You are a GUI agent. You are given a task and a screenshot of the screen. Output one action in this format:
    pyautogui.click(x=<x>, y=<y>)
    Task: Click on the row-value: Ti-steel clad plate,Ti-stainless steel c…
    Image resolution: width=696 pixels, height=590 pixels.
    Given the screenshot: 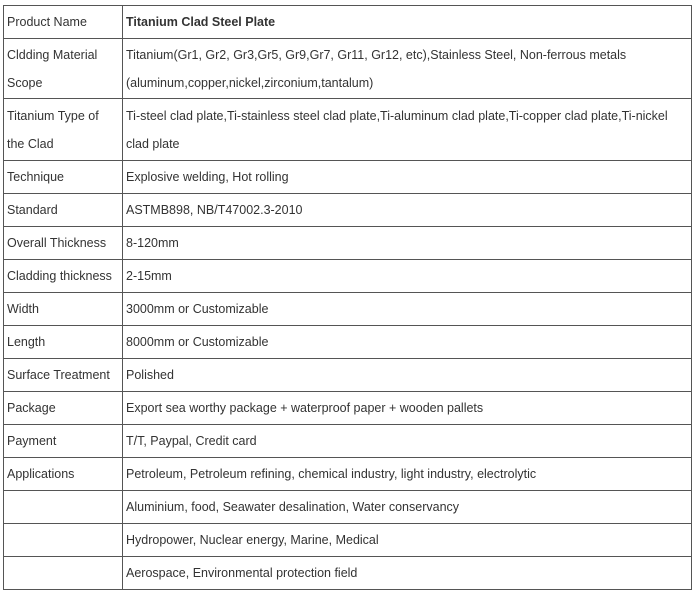 What is the action you would take?
    pyautogui.click(x=407, y=129)
    